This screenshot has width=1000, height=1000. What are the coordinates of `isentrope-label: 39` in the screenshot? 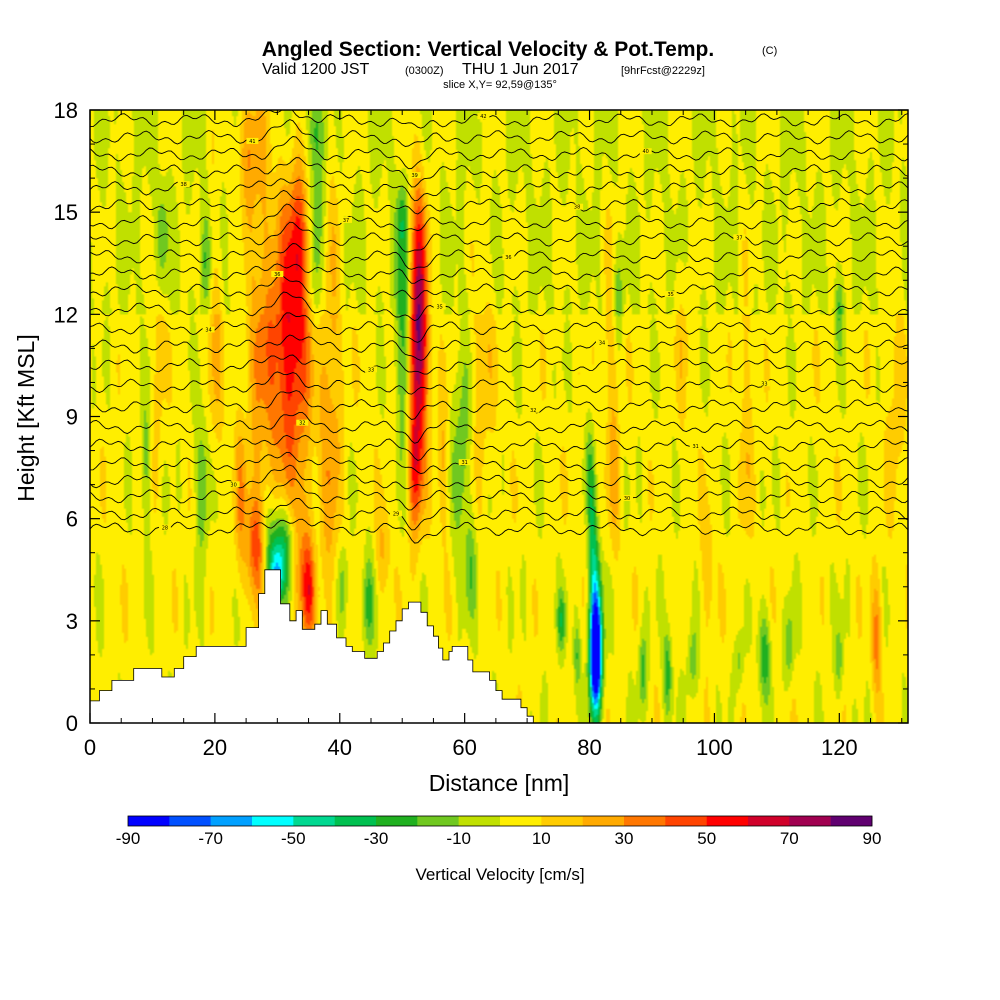 It's located at (415, 176).